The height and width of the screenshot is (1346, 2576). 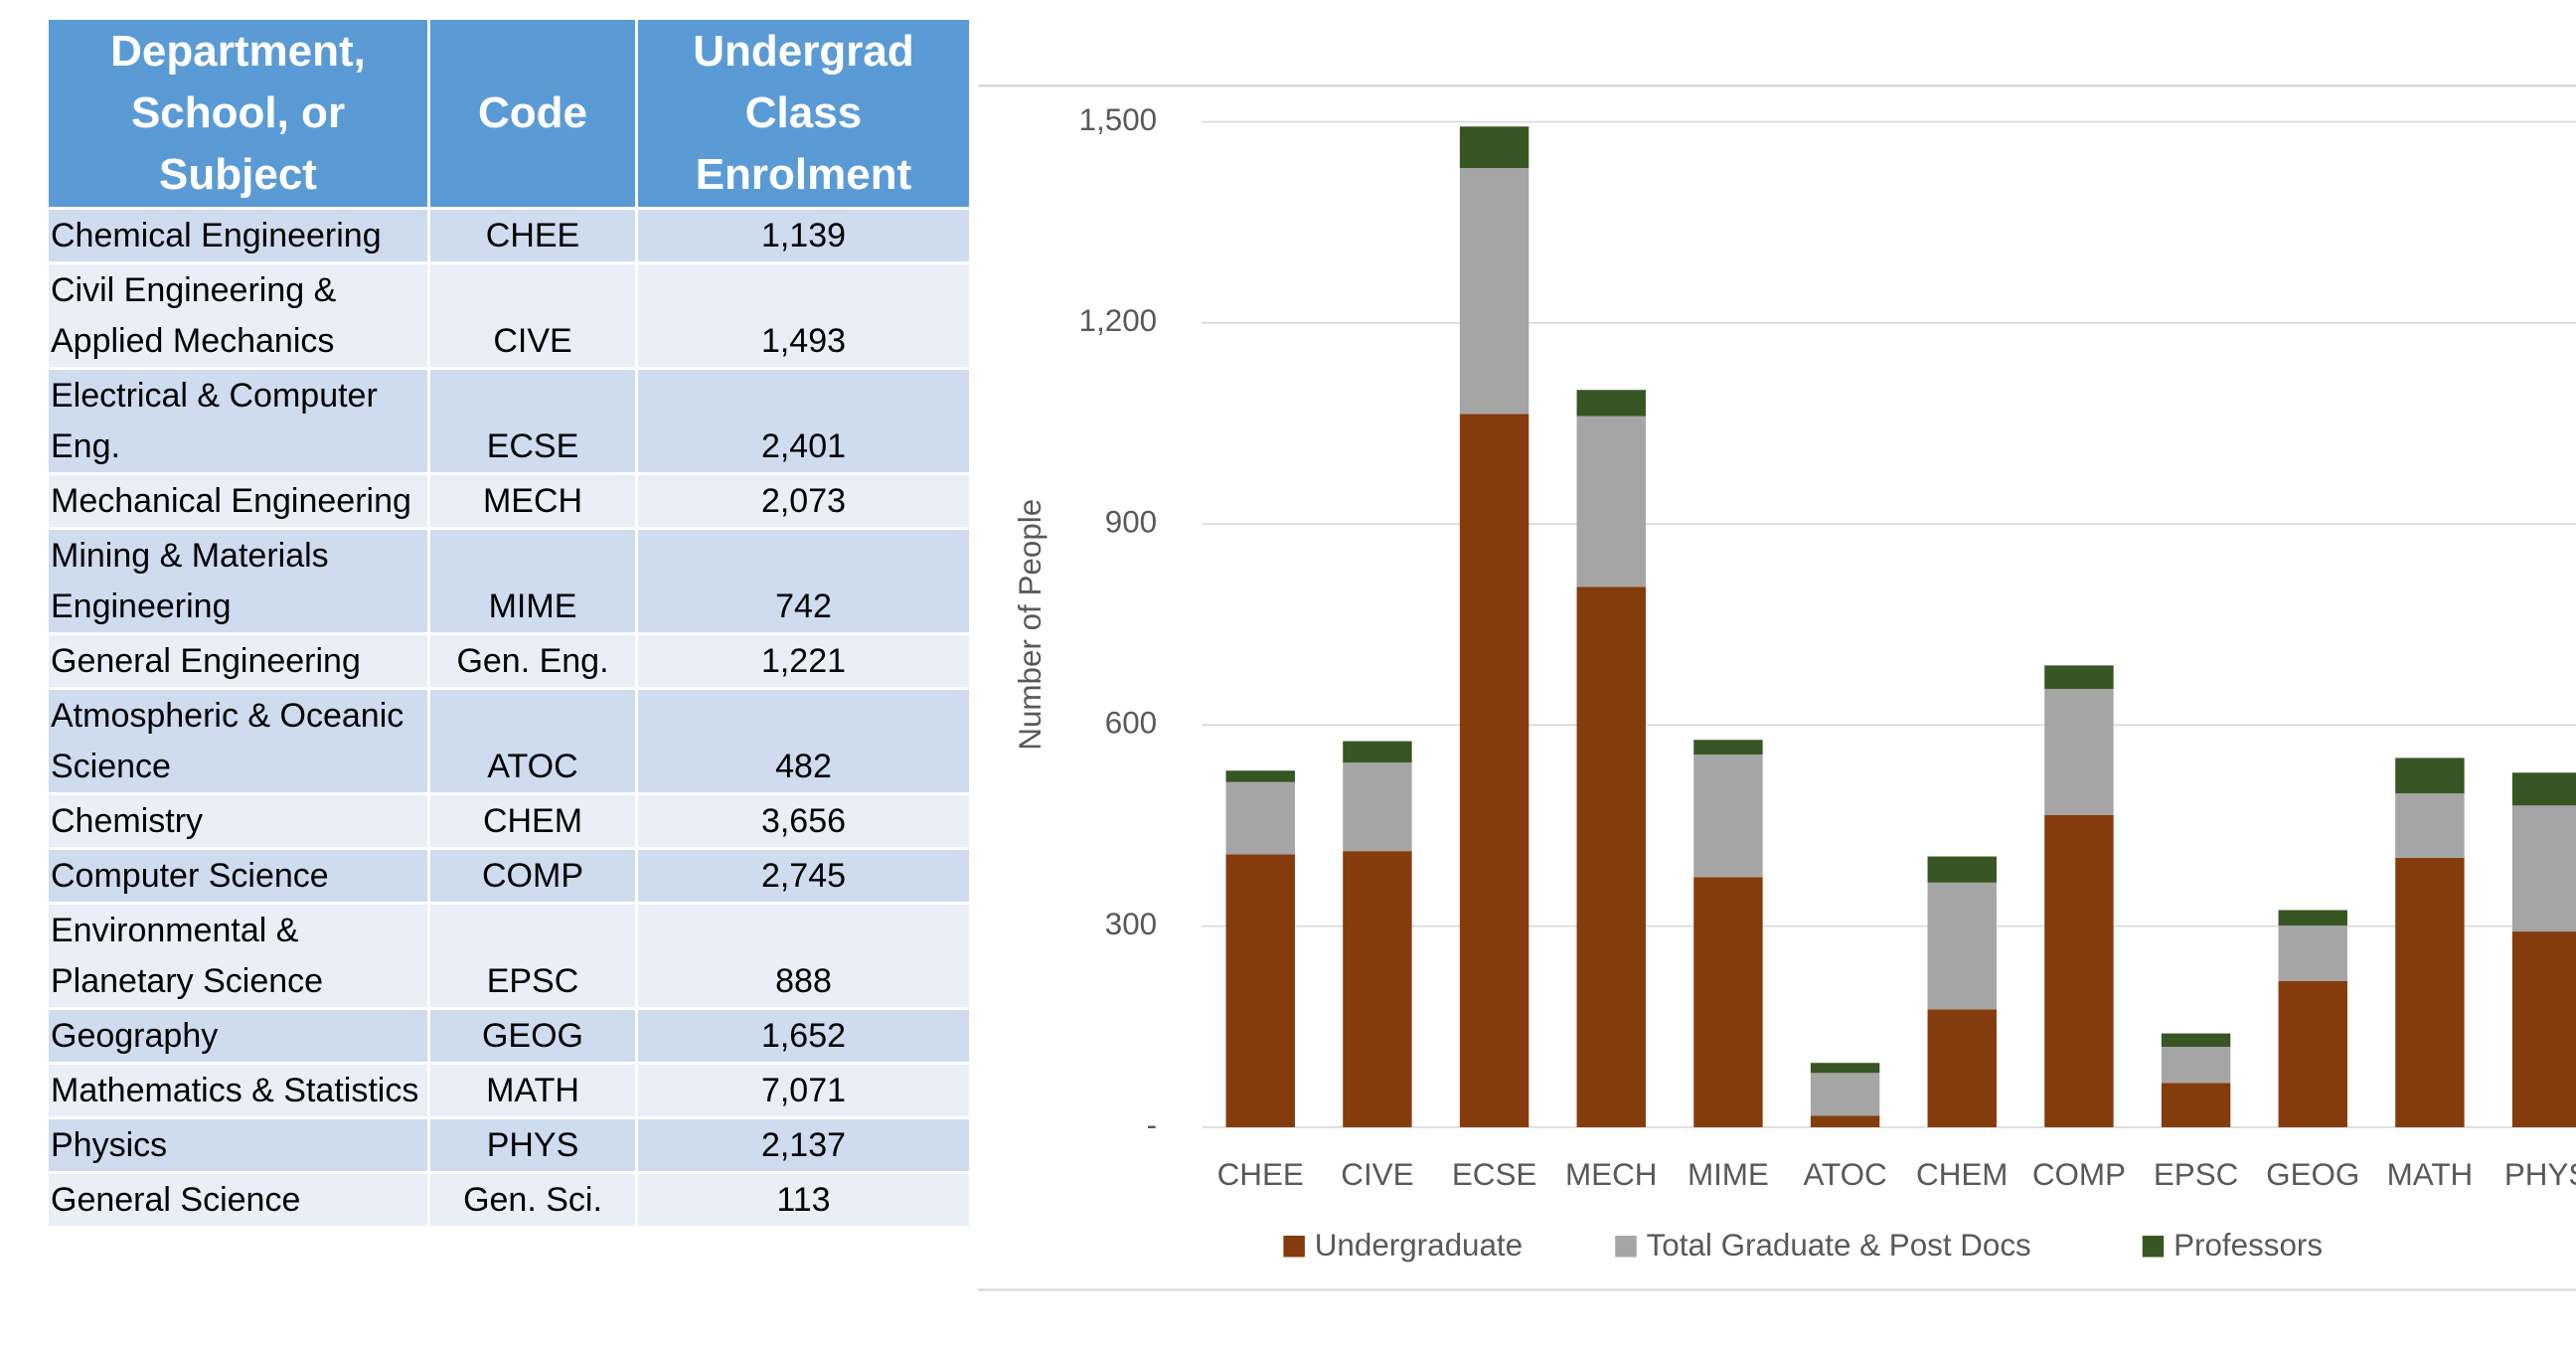 I want to click on y-tick-label: 300, so click(x=1131, y=924).